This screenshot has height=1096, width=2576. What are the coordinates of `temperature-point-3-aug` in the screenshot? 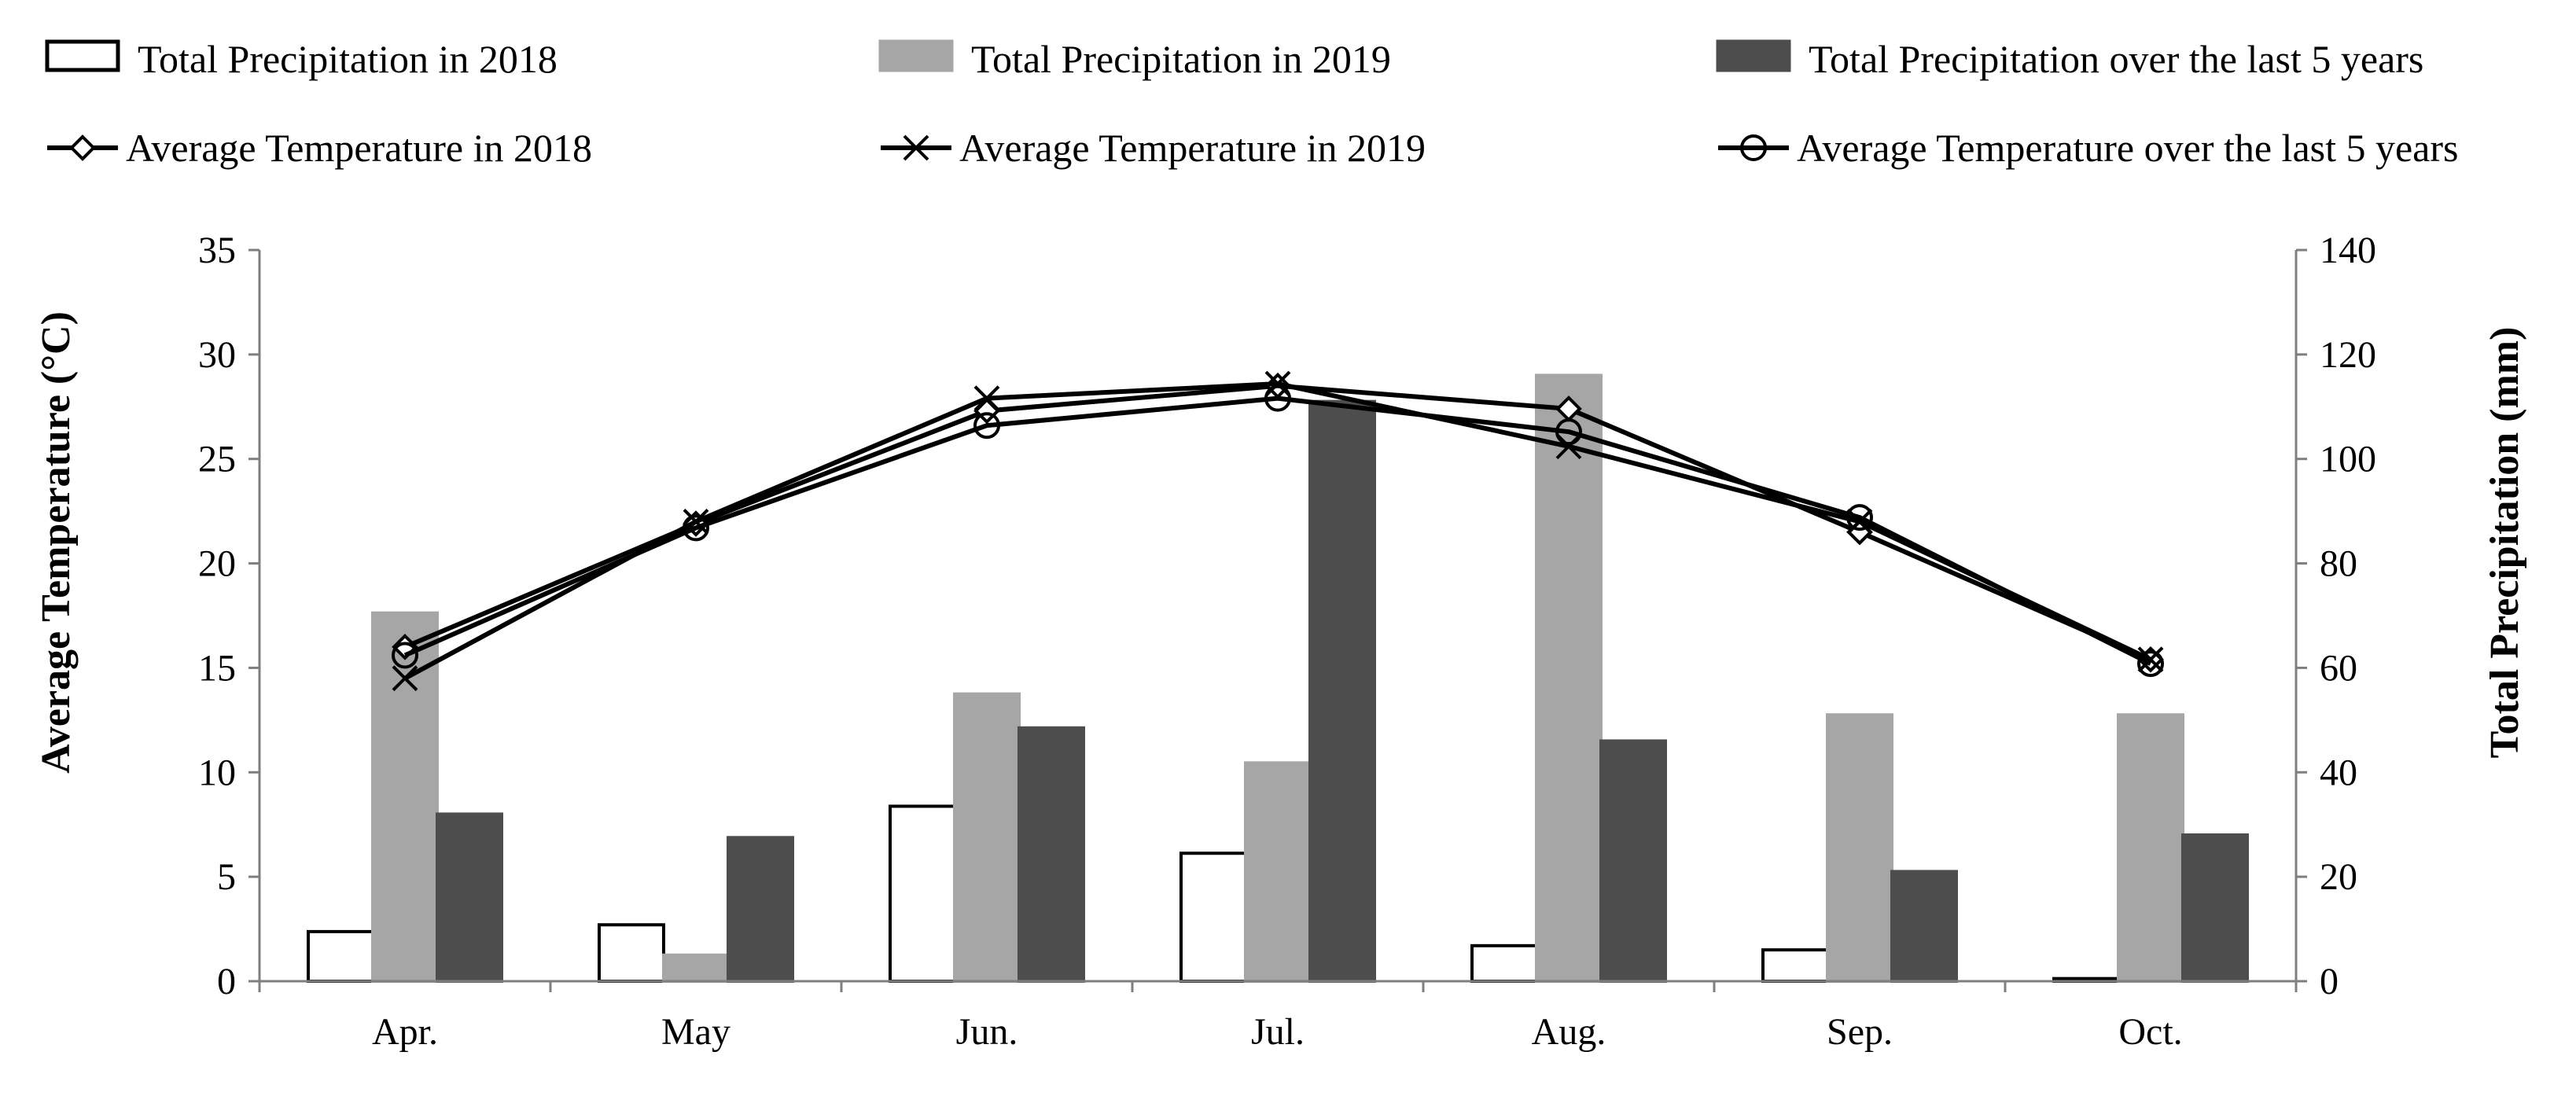 It's located at (1569, 432).